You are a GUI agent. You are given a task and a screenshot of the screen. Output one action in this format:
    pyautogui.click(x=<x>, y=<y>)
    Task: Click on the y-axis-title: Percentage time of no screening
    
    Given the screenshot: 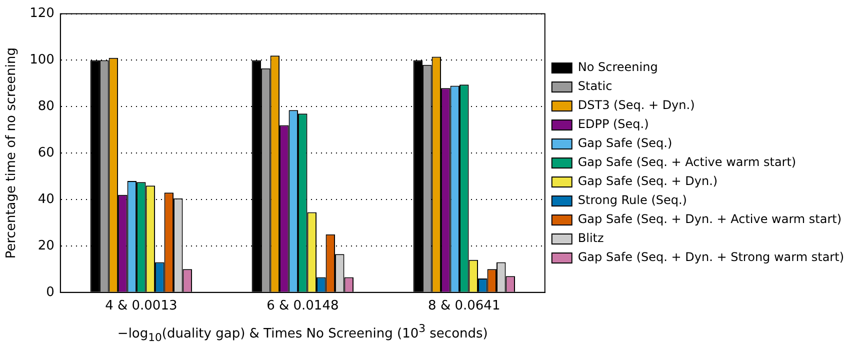 What is the action you would take?
    pyautogui.click(x=12, y=153)
    